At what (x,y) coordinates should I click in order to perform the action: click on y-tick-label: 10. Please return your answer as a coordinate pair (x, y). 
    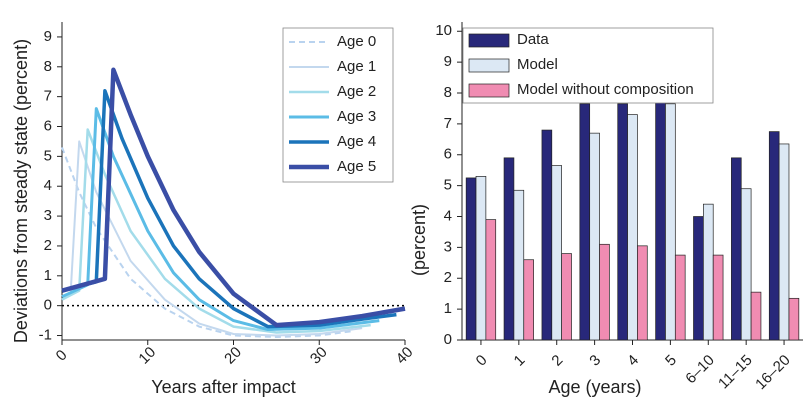
    Looking at the image, I should click on (443, 30).